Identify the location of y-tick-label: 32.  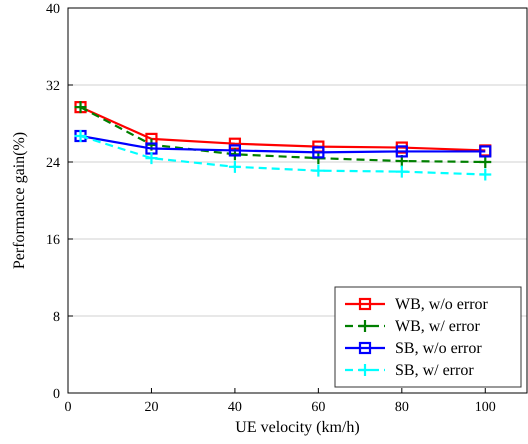
(53, 86).